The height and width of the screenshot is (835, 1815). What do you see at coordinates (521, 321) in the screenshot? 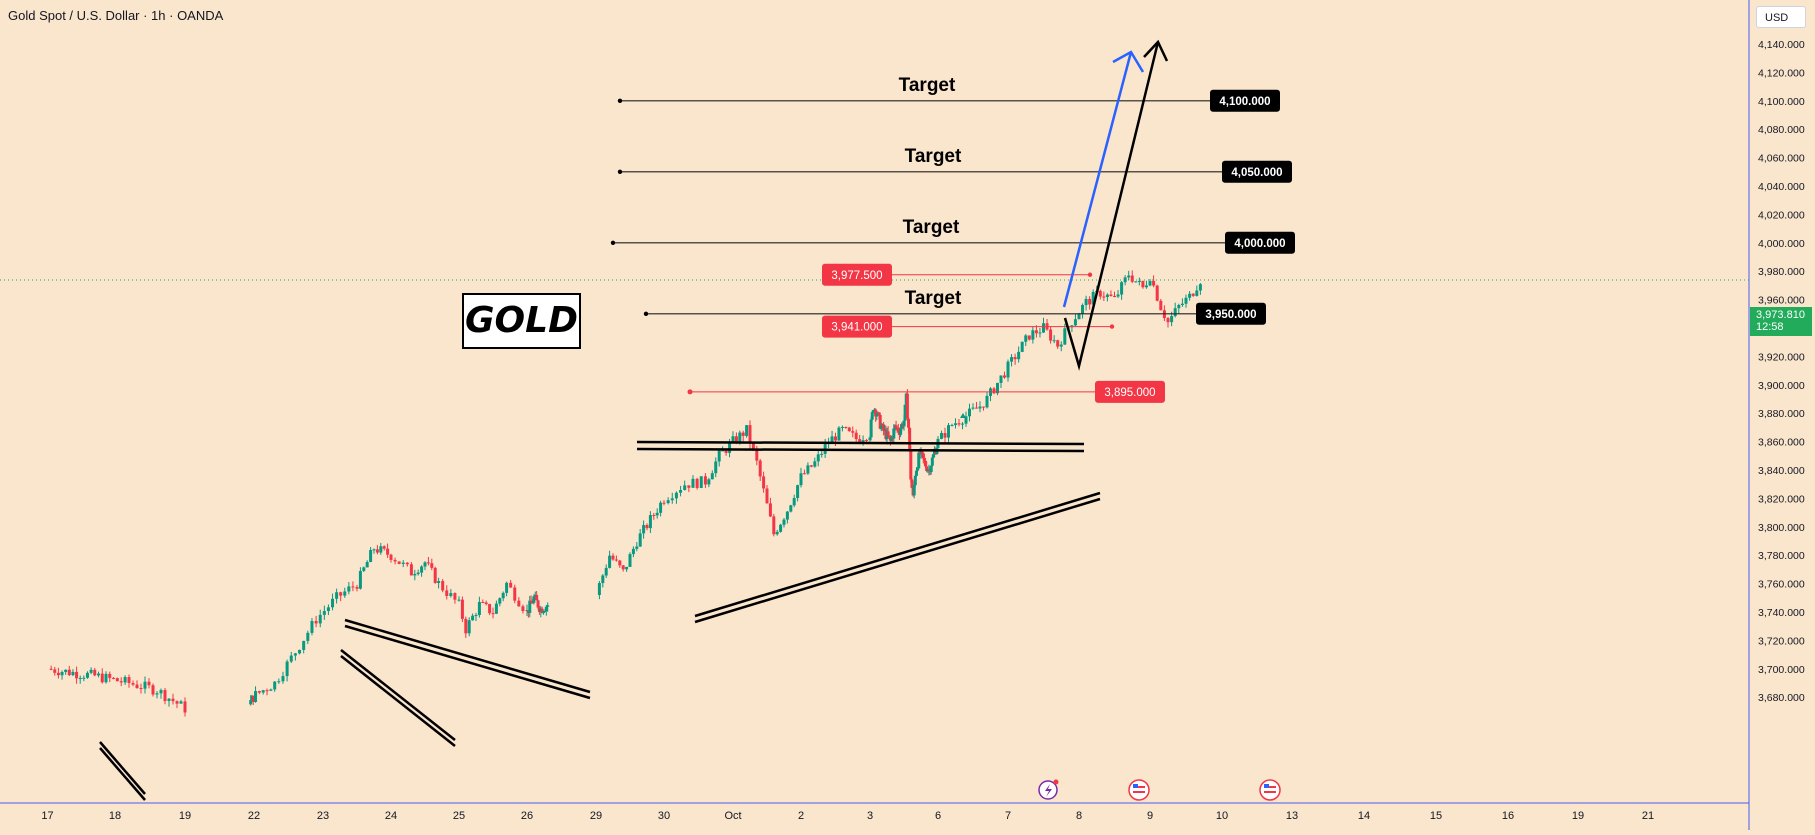
I see `gold-annotation-box: GOLD` at bounding box center [521, 321].